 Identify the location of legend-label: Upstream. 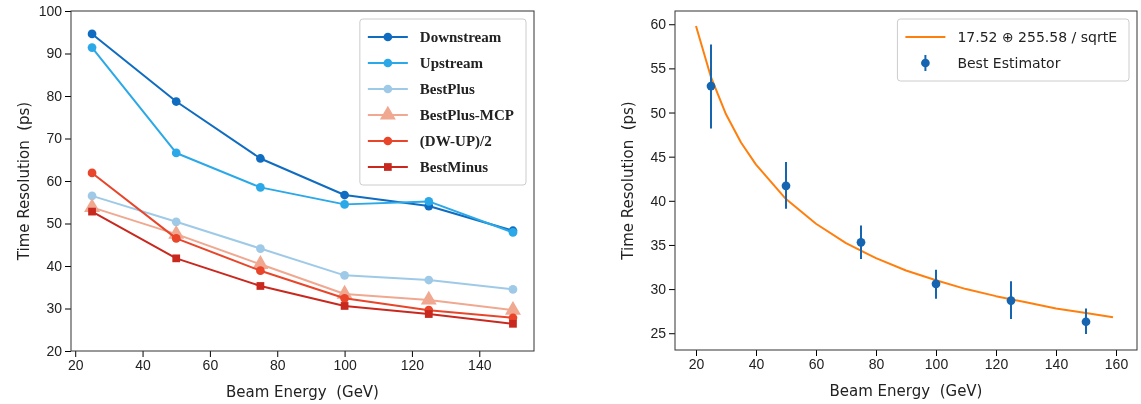
(451, 63).